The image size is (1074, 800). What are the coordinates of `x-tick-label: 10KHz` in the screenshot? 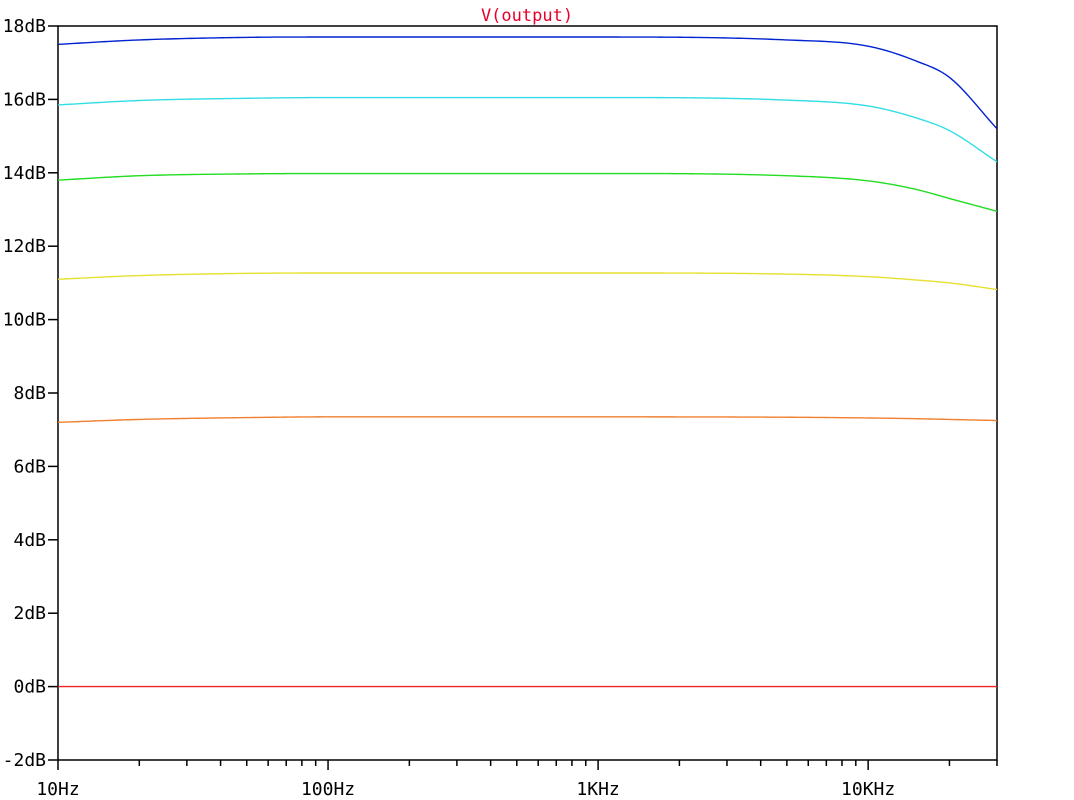 It's located at (868, 789).